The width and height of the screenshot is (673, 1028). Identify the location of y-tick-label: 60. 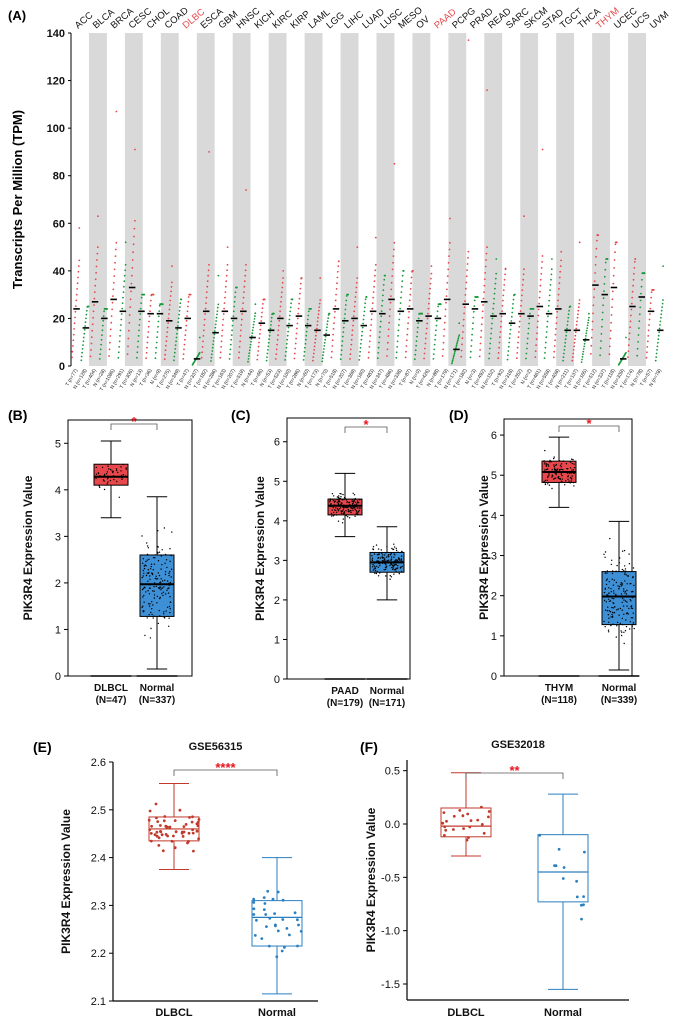
(59, 224).